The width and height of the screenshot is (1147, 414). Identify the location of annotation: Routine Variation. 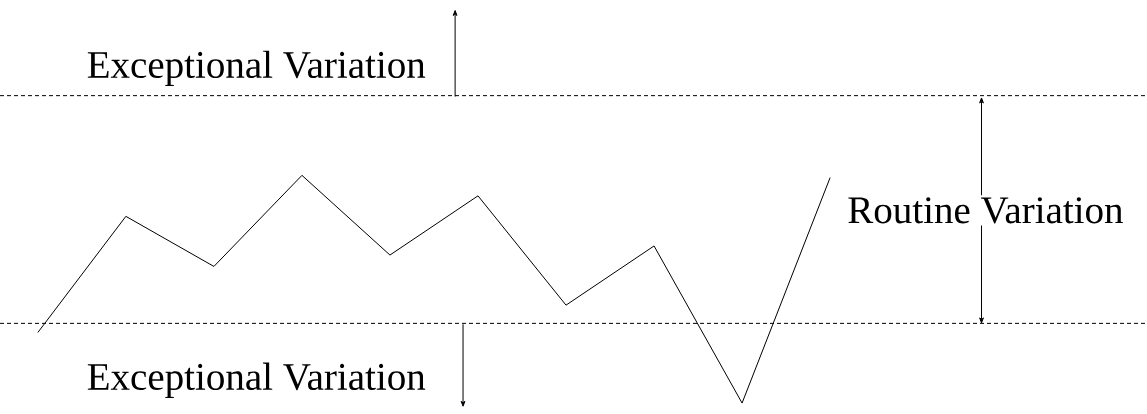
(985, 210).